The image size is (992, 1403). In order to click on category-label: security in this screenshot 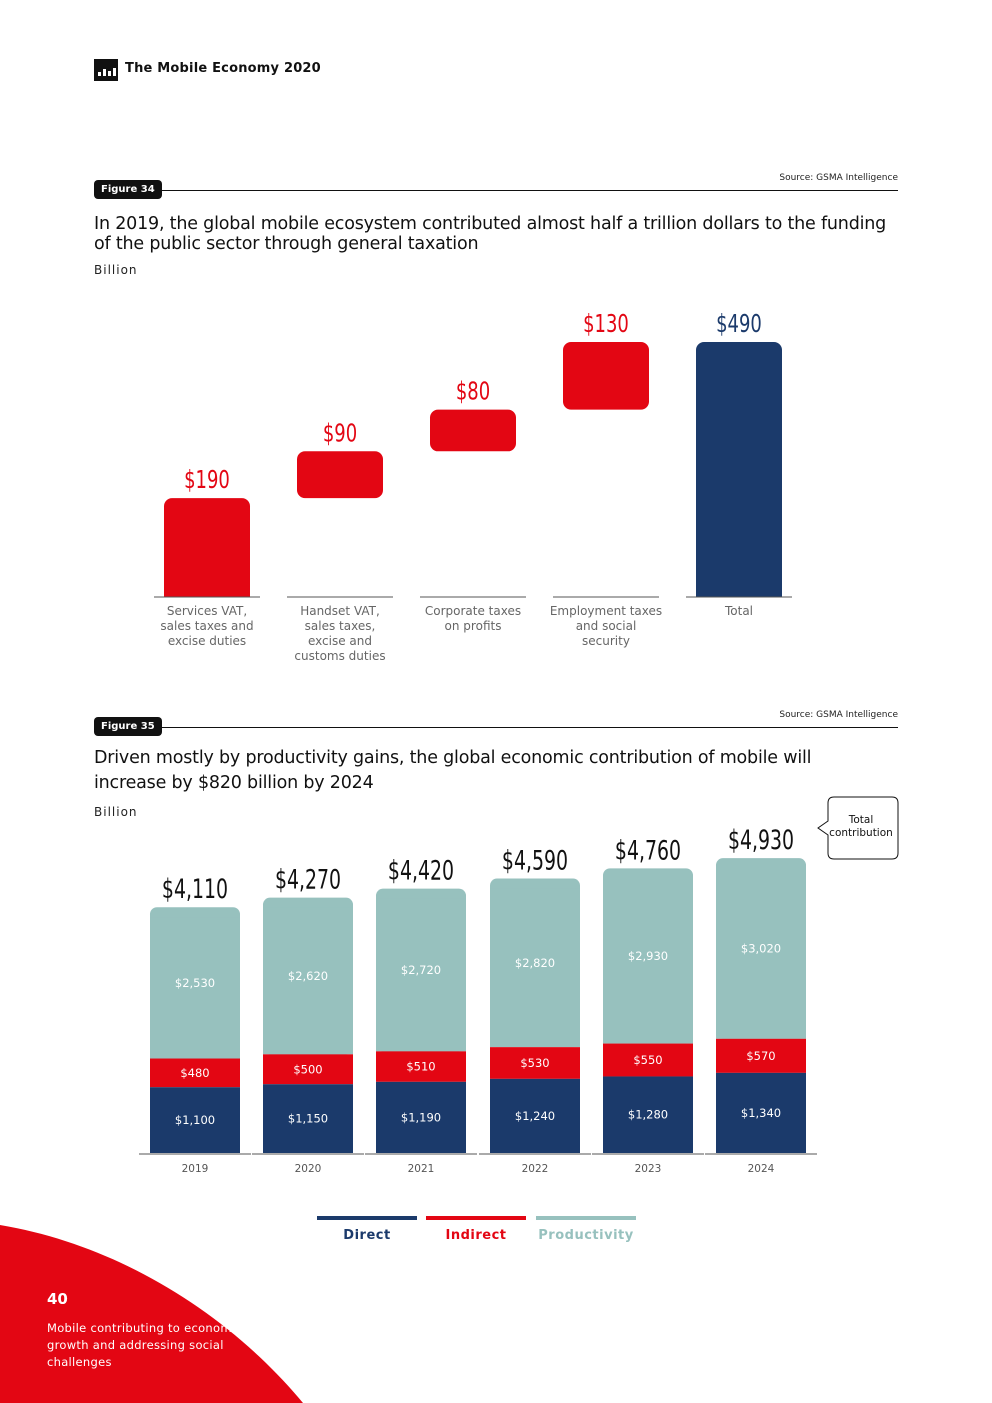, I will do `click(606, 641)`.